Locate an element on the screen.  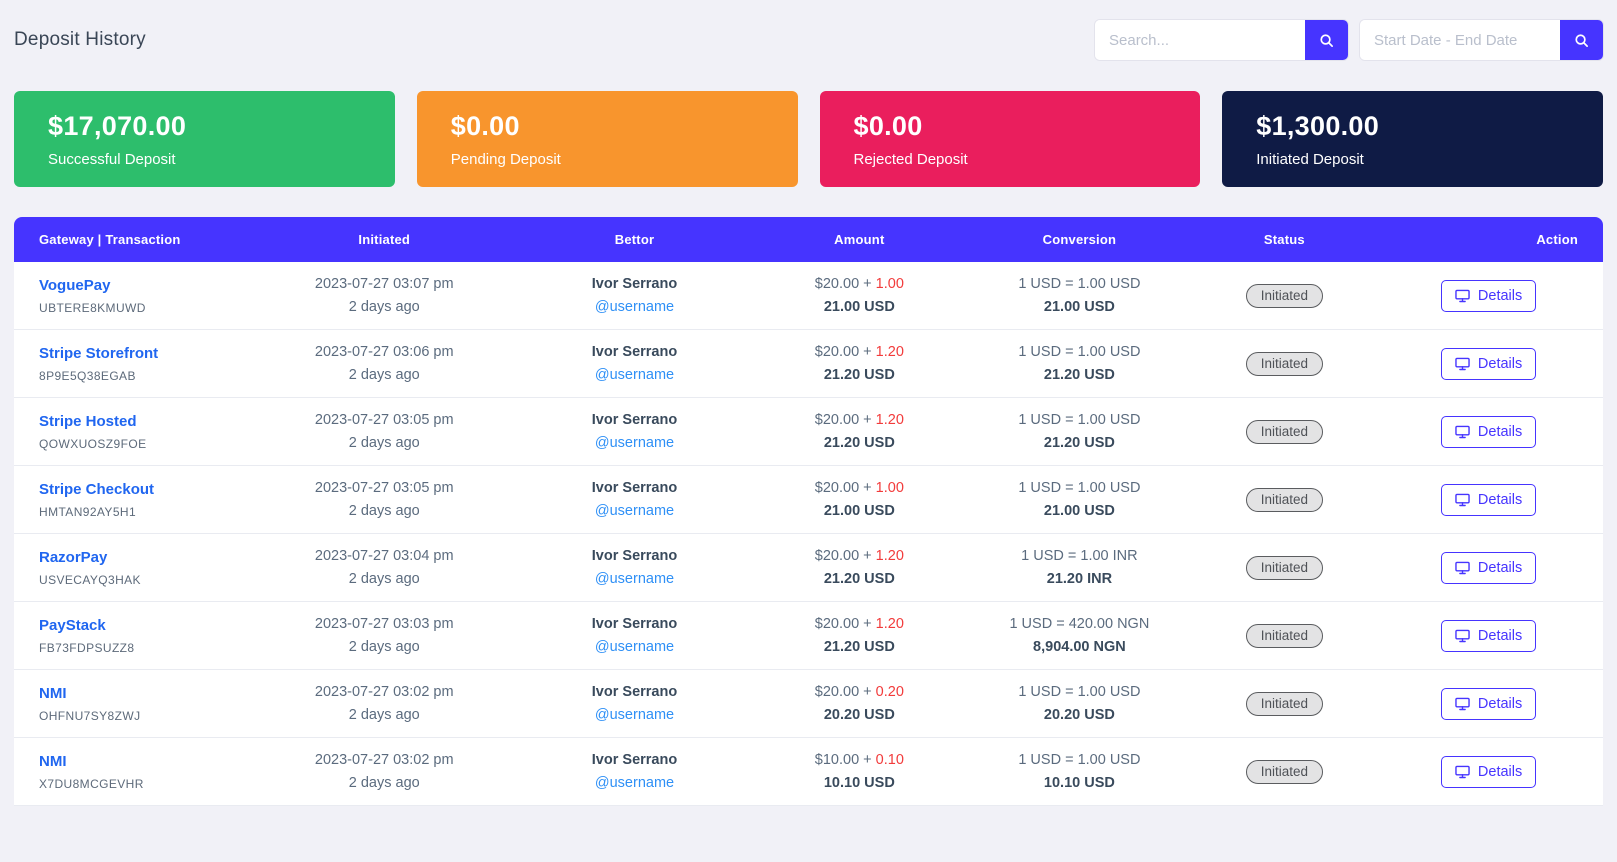
date-filter-group is located at coordinates (1481, 40).